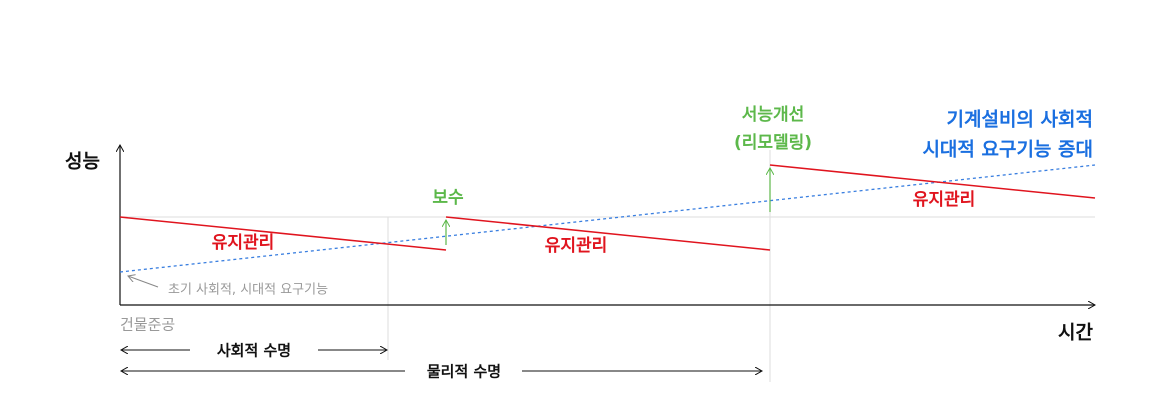  What do you see at coordinates (248, 290) in the screenshot?
I see `initial-label: 초기 사회적, 시대적 요구기능` at bounding box center [248, 290].